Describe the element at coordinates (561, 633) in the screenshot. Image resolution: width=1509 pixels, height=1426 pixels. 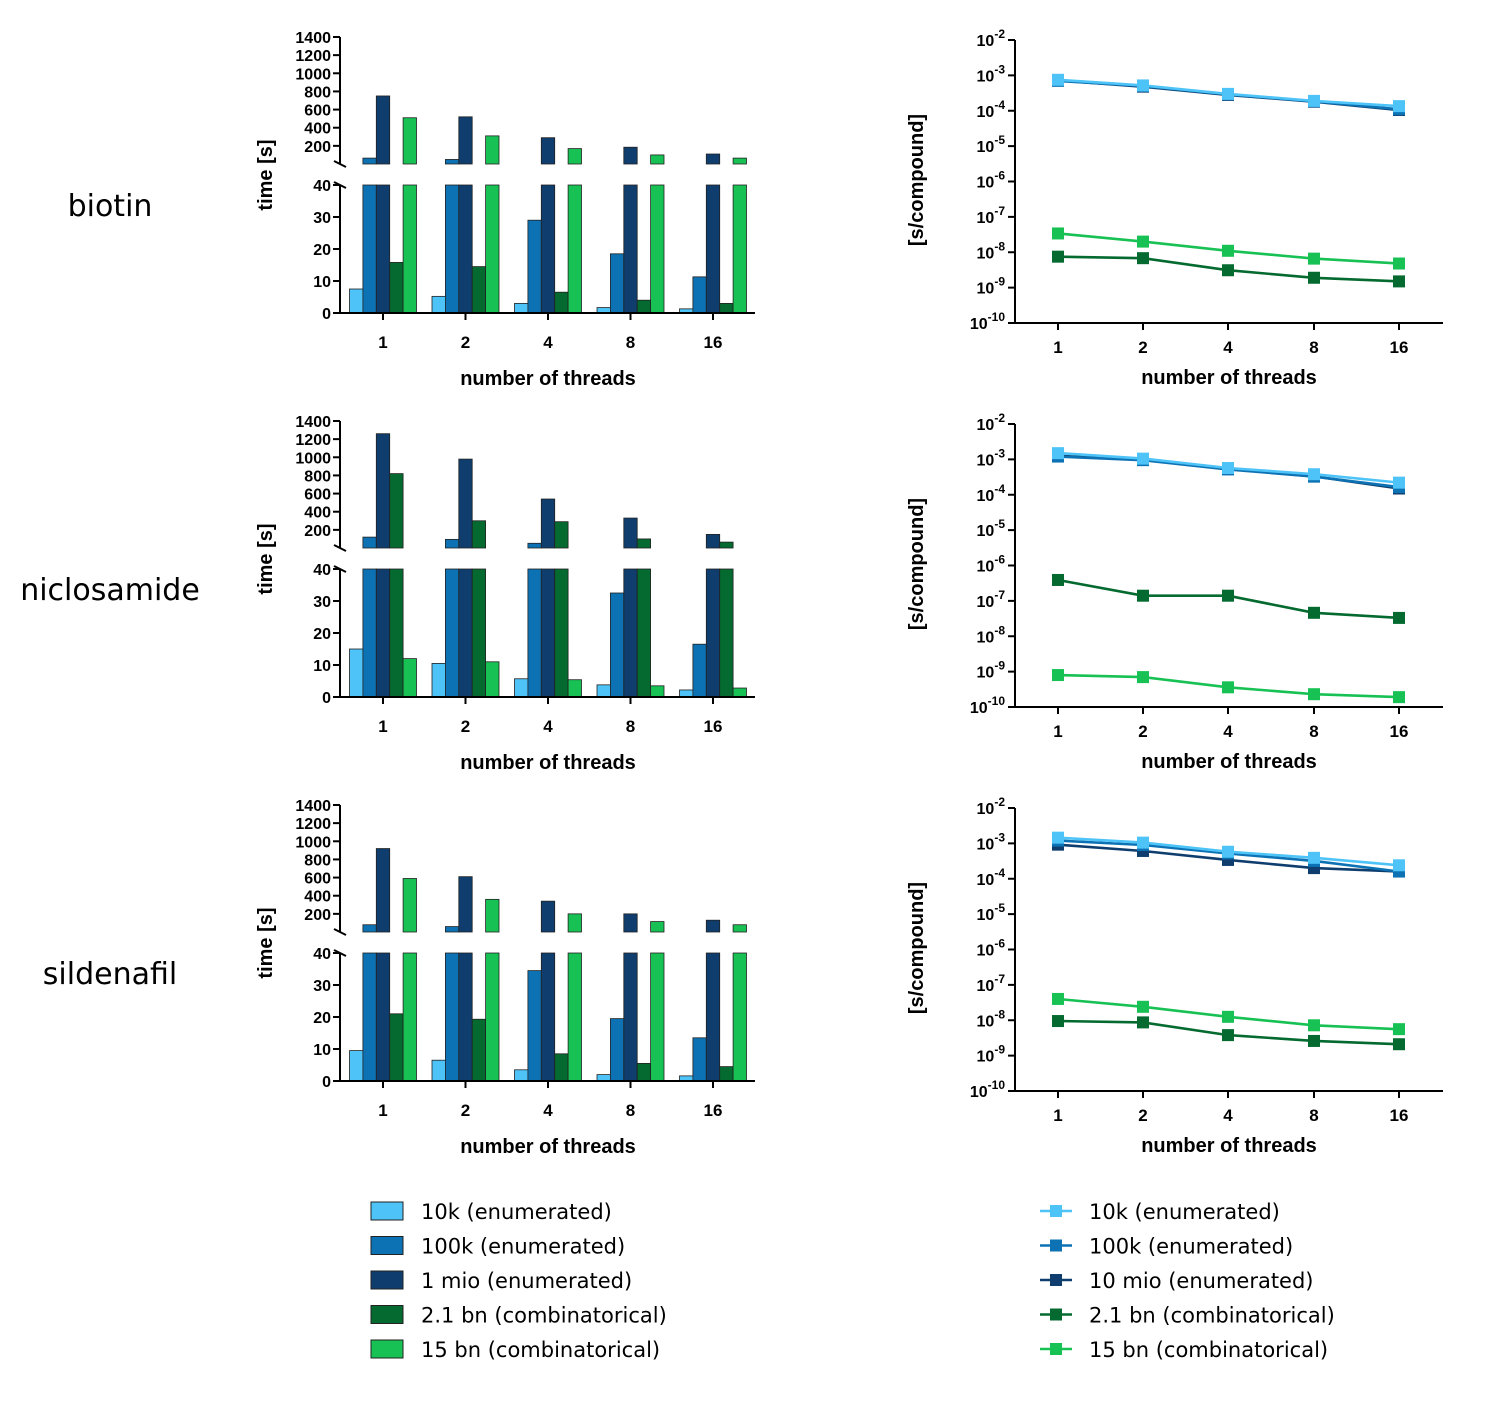
I see `bar-niclosamide-s3-c2` at that location.